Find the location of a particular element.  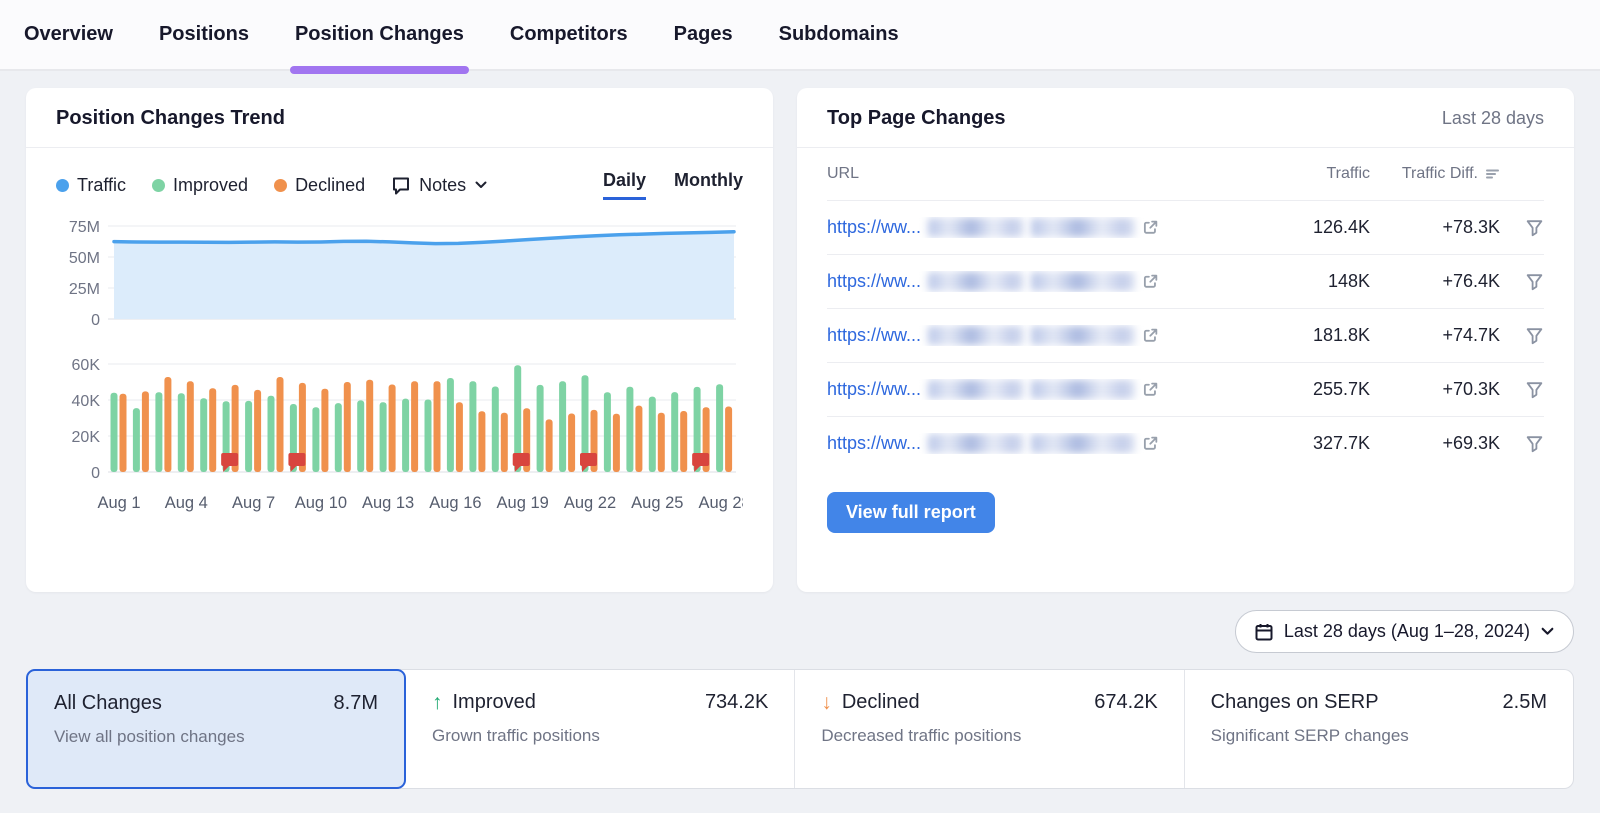

notes-dropdown: Notes is located at coordinates (439, 185).